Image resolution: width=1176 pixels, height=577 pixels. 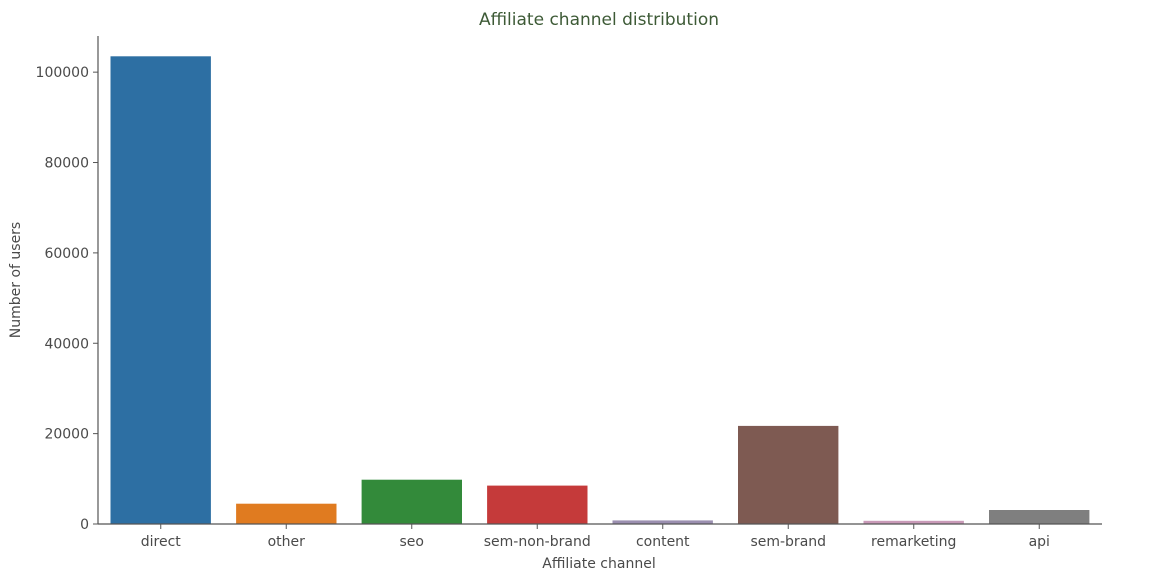 What do you see at coordinates (66, 164) in the screenshot?
I see `y-tick-label: 80000` at bounding box center [66, 164].